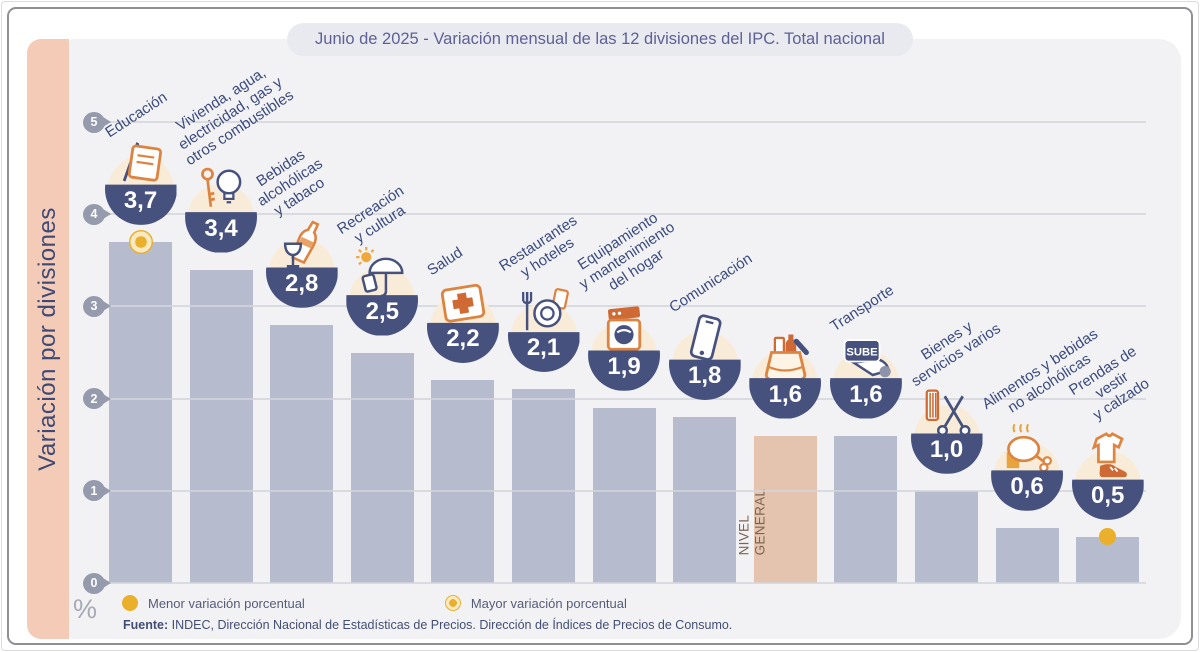  I want to click on y-axis-tick-4: 4, so click(98, 214).